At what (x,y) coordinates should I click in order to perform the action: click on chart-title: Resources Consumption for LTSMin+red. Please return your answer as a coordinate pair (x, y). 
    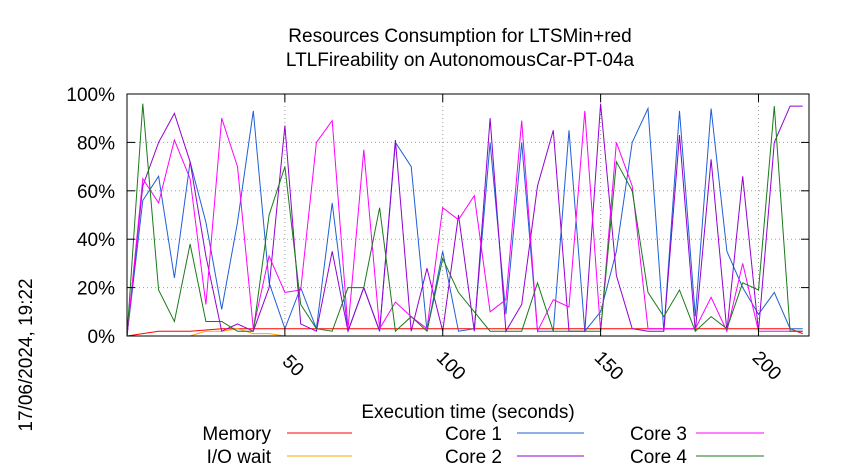
    Looking at the image, I should click on (459, 36).